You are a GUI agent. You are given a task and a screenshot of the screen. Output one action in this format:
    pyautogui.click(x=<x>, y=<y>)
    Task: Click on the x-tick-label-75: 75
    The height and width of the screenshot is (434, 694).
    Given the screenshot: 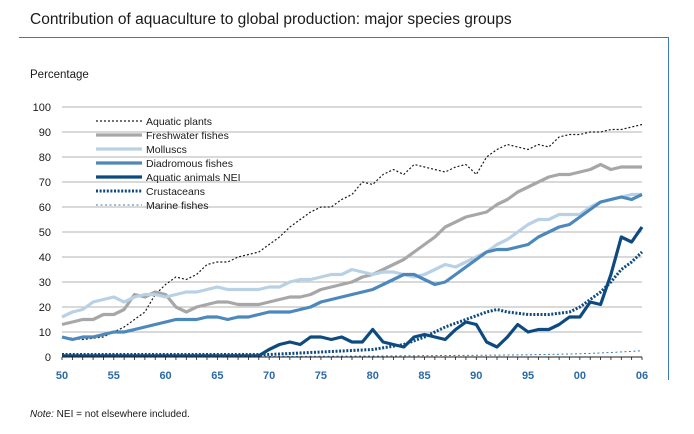 What is the action you would take?
    pyautogui.click(x=321, y=376)
    